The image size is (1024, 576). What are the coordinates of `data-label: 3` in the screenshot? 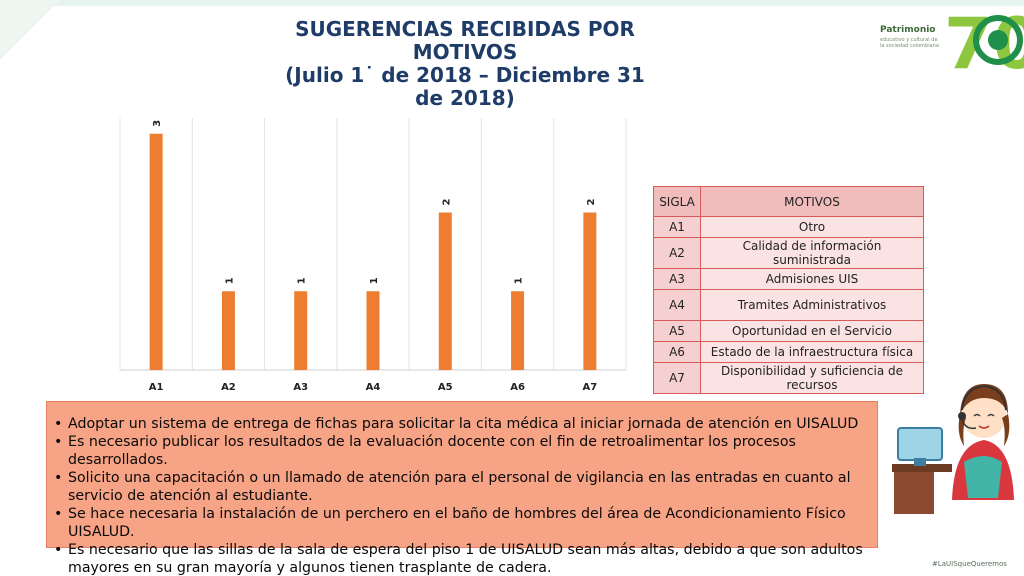 It's located at (157, 123).